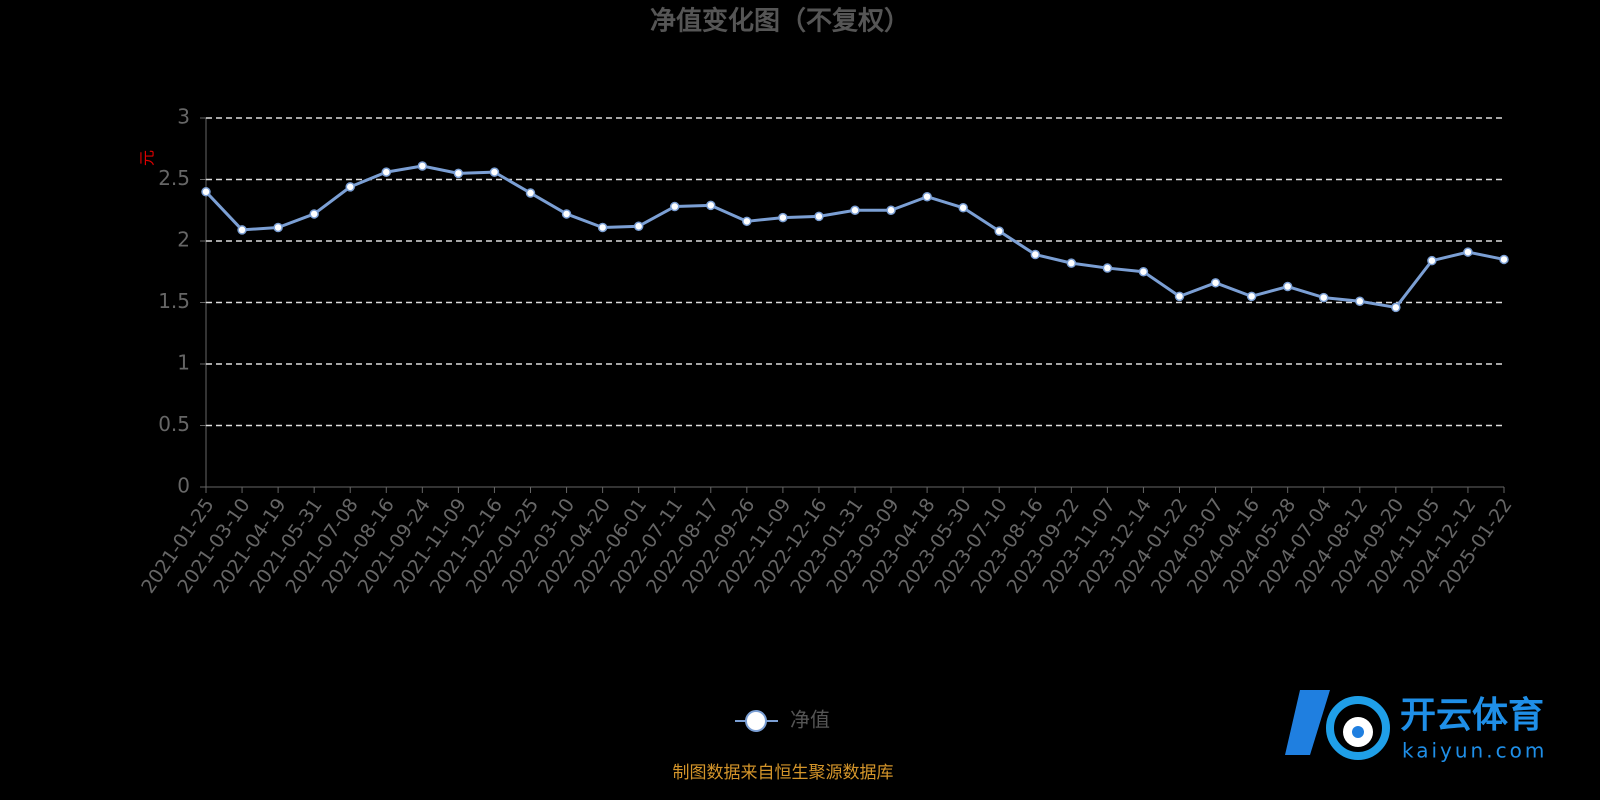 This screenshot has width=1600, height=800. Describe the element at coordinates (174, 424) in the screenshot. I see `y-tick-label: 0.5` at that location.